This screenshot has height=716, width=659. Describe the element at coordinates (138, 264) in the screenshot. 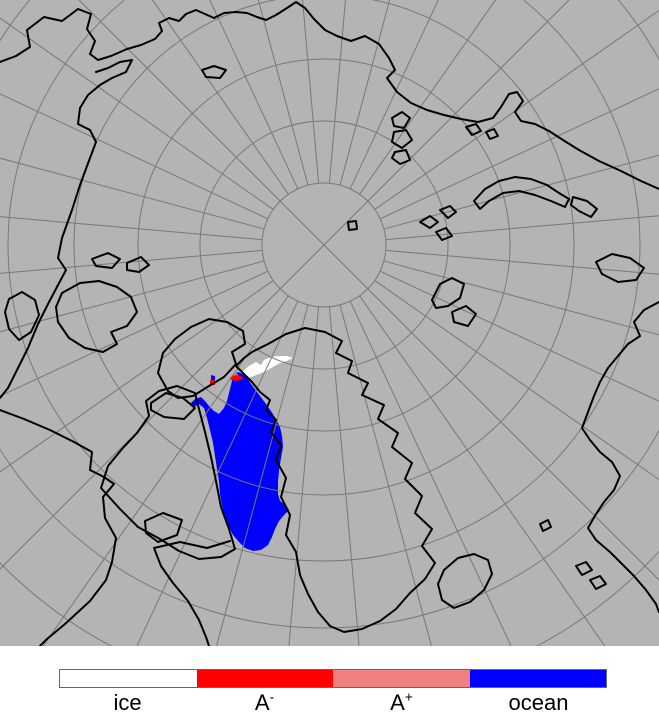

I see `coastline-prince-patrick-island` at that location.